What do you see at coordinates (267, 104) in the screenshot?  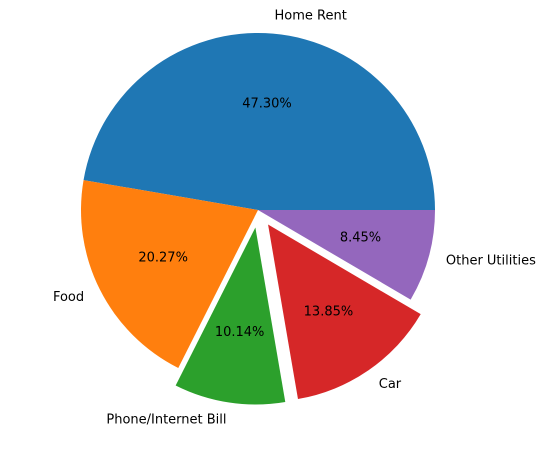 I see `pie-percent-home-rent: 47.30%` at bounding box center [267, 104].